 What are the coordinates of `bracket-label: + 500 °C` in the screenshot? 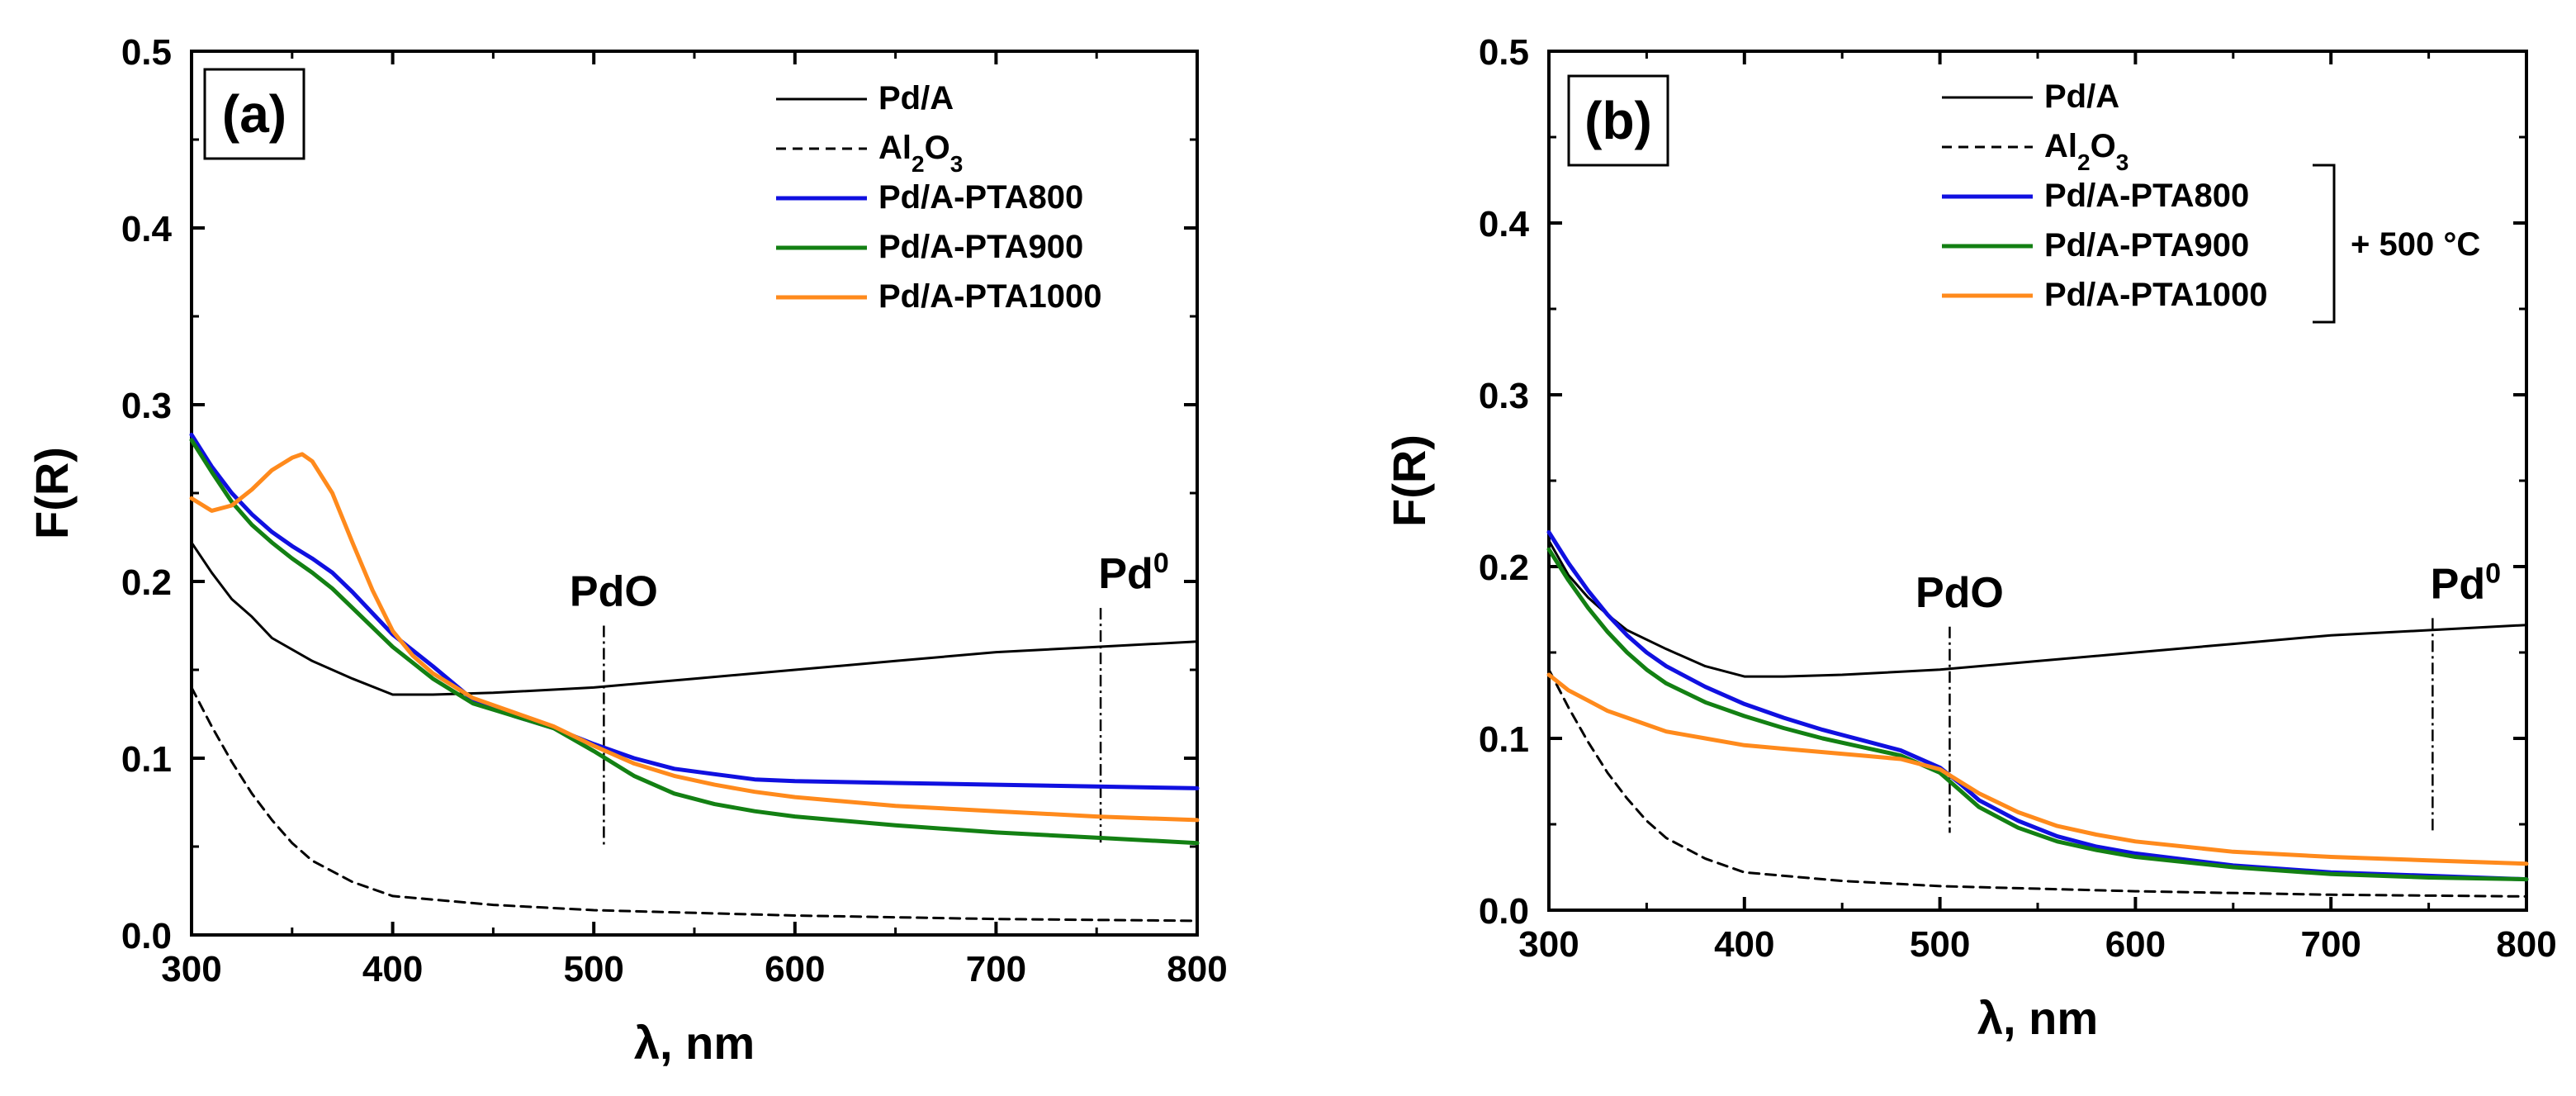 It's located at (2415, 244).